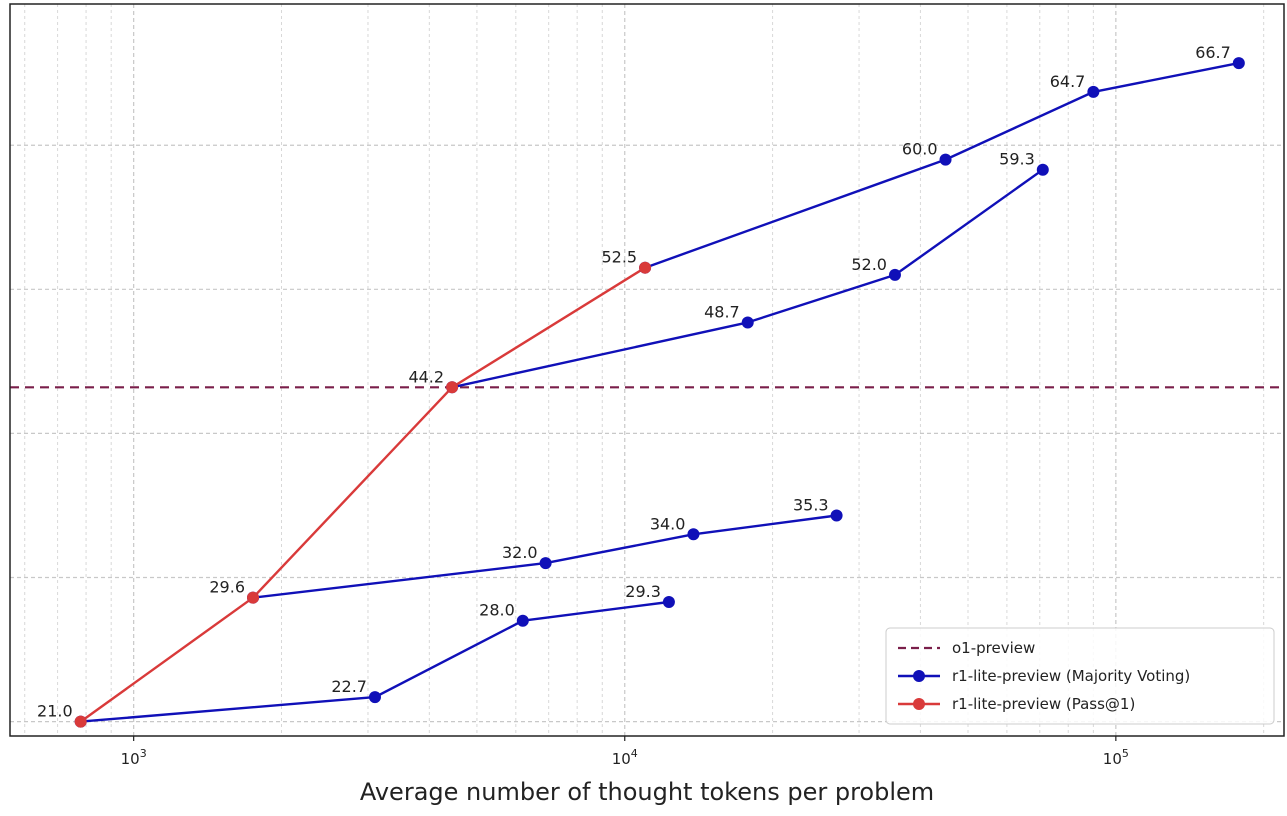  Describe the element at coordinates (1068, 81) in the screenshot. I see `data-label: 64.7` at that location.